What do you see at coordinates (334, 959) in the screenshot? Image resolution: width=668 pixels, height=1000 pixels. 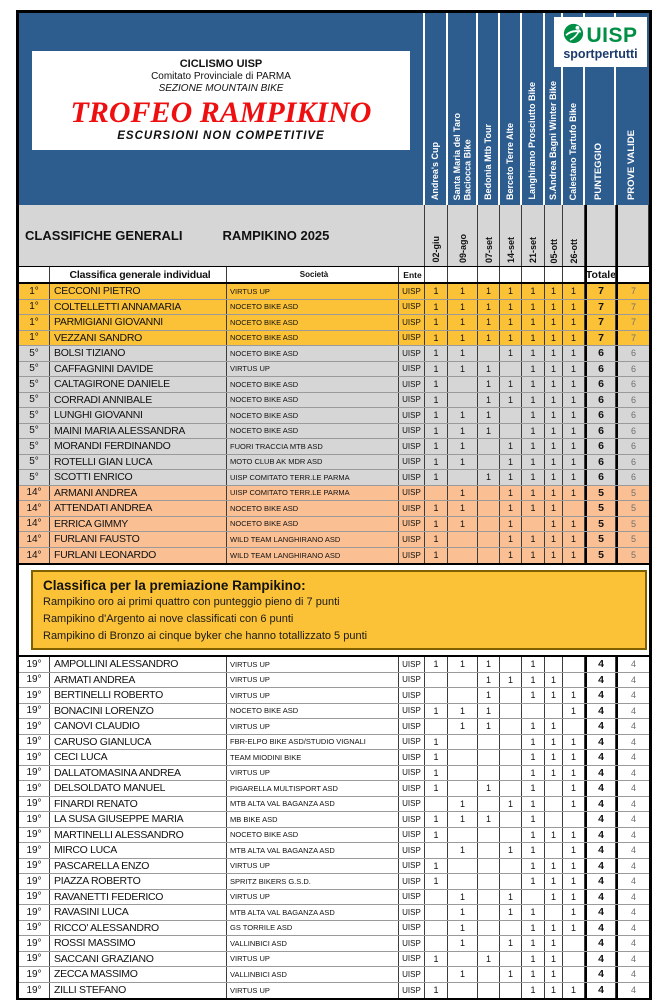 I see `table-row: 19° SACCANI GRAZIANO VIRTUS UP UISP 1 1 1 1 4 4` at bounding box center [334, 959].